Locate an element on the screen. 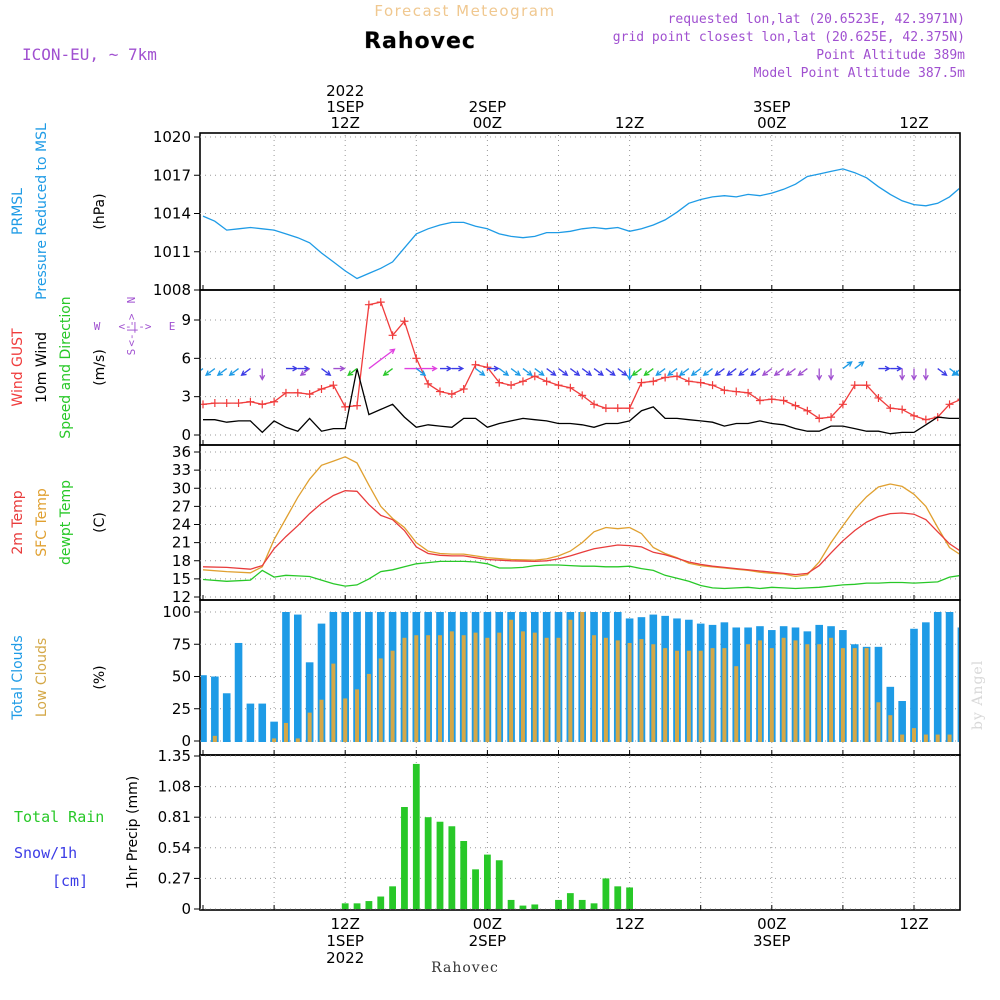 The width and height of the screenshot is (1000, 1000). time-label-bottom: 2SEP is located at coordinates (488, 941).